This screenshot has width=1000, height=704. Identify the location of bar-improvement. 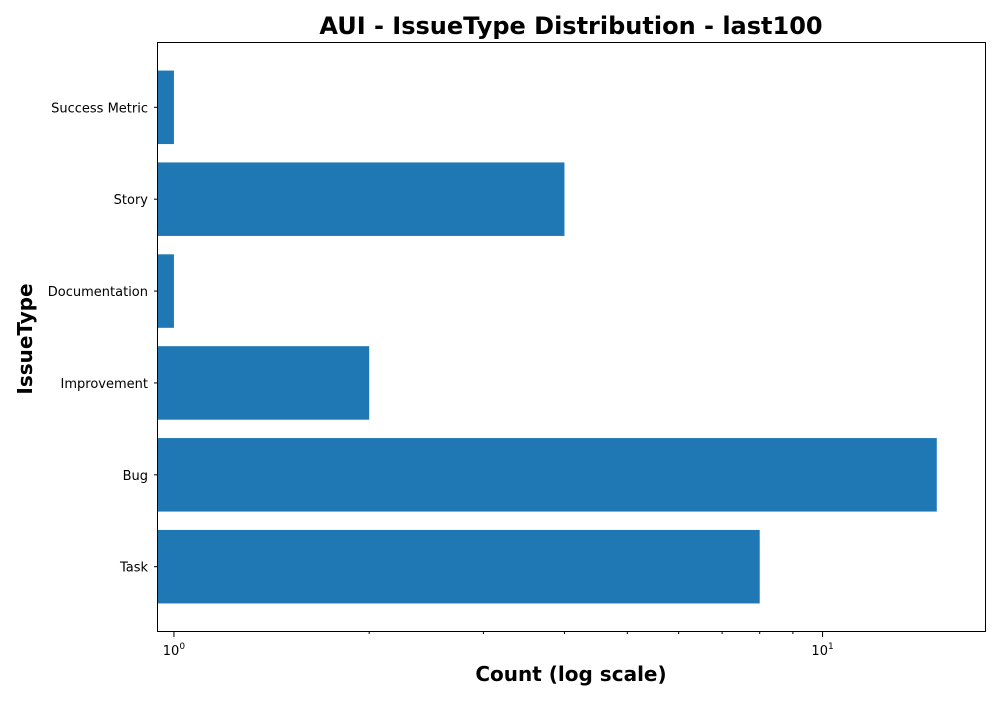
(264, 383).